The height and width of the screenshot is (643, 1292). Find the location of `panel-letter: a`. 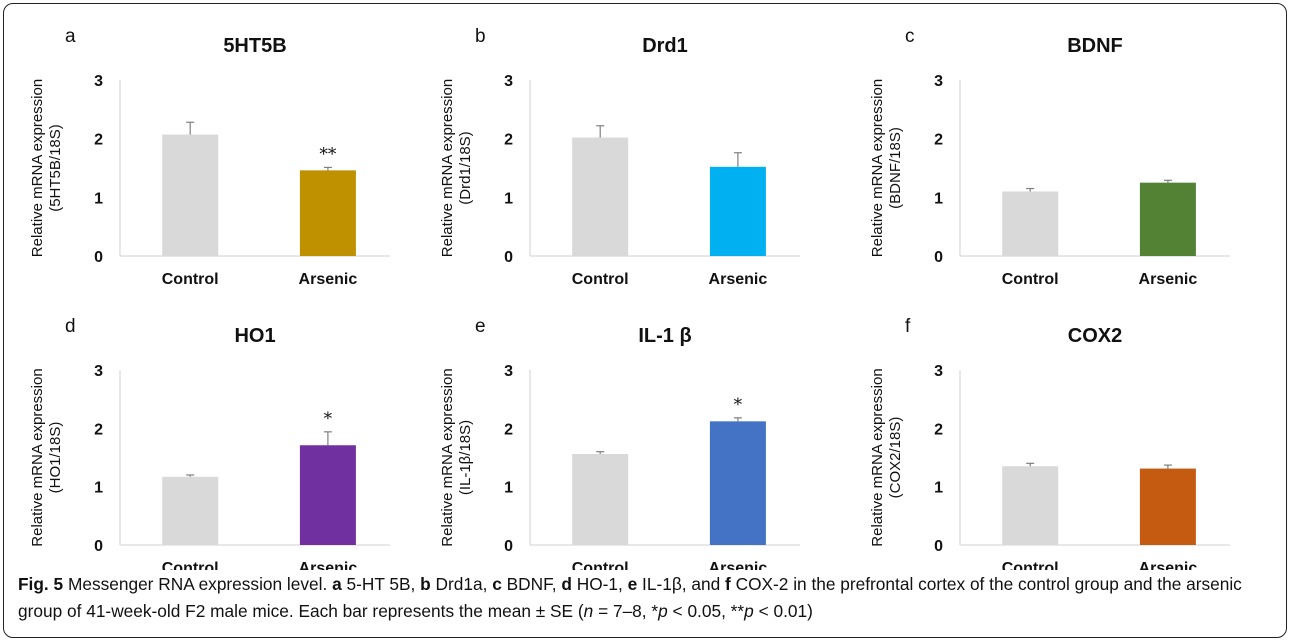

panel-letter: a is located at coordinates (70, 36).